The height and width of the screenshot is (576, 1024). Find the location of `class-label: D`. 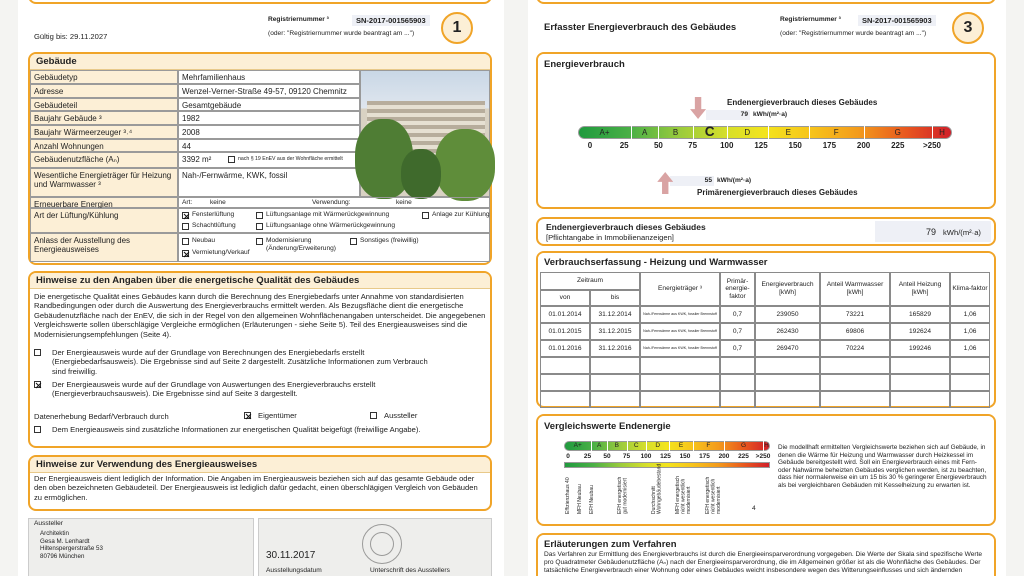

class-label: D is located at coordinates (658, 445).